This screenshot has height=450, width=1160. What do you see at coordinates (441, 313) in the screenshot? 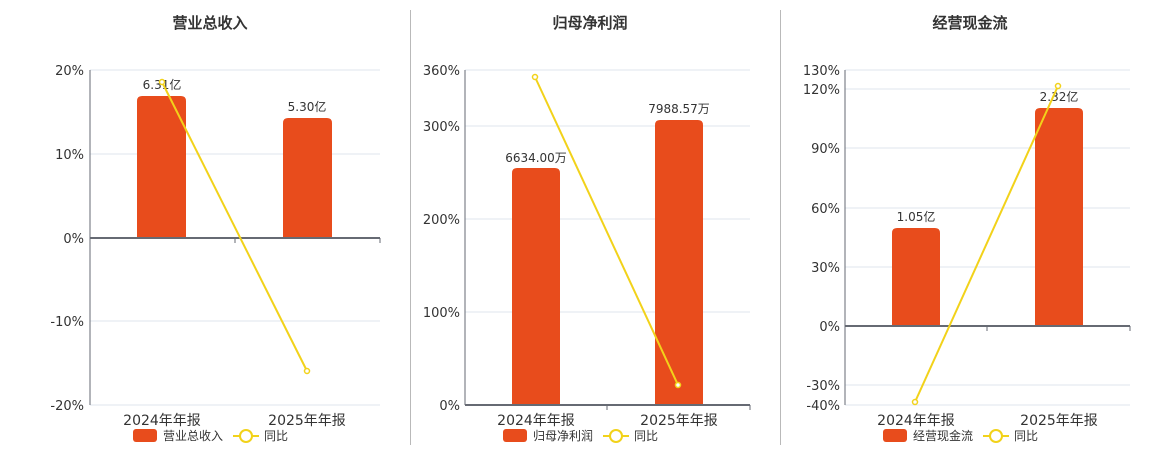
I see `y-tick: 100%` at bounding box center [441, 313].